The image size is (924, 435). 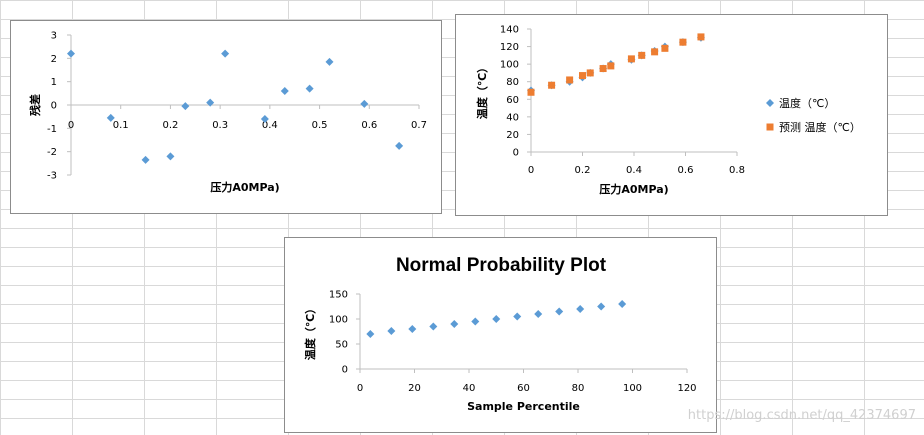 What do you see at coordinates (121, 125) in the screenshot?
I see `x-tick-label: 0.1` at bounding box center [121, 125].